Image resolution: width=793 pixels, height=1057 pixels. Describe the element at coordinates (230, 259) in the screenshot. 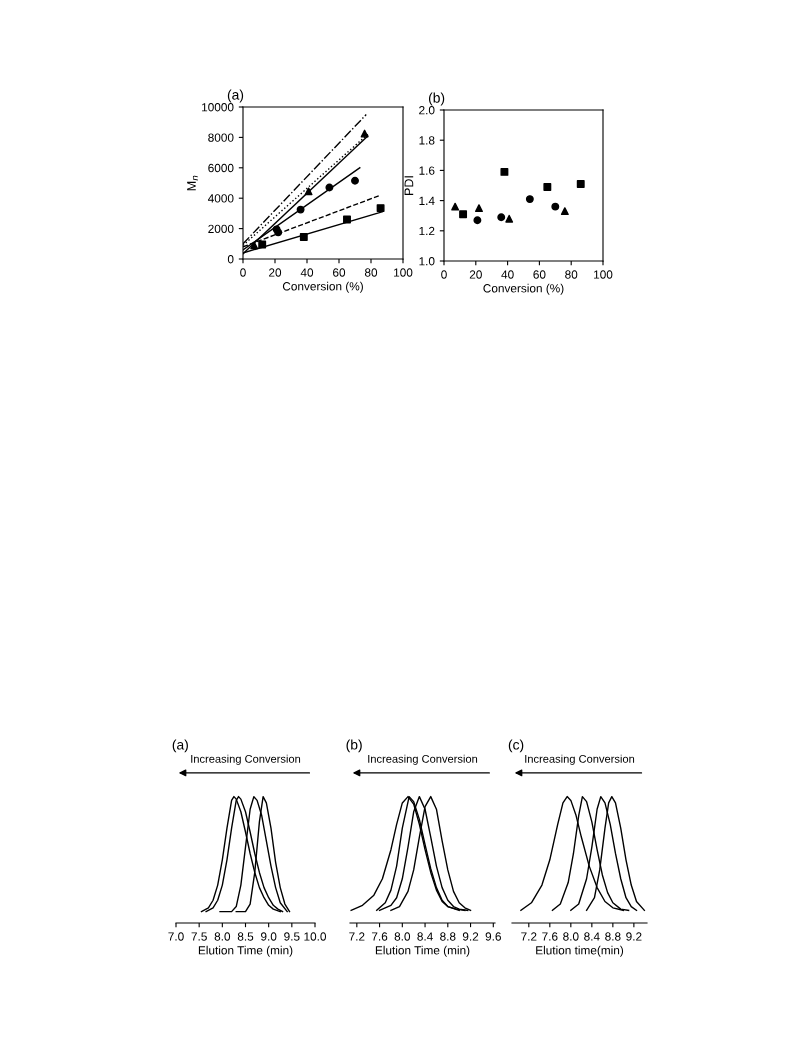

I see `y-tick-label: 0` at that location.